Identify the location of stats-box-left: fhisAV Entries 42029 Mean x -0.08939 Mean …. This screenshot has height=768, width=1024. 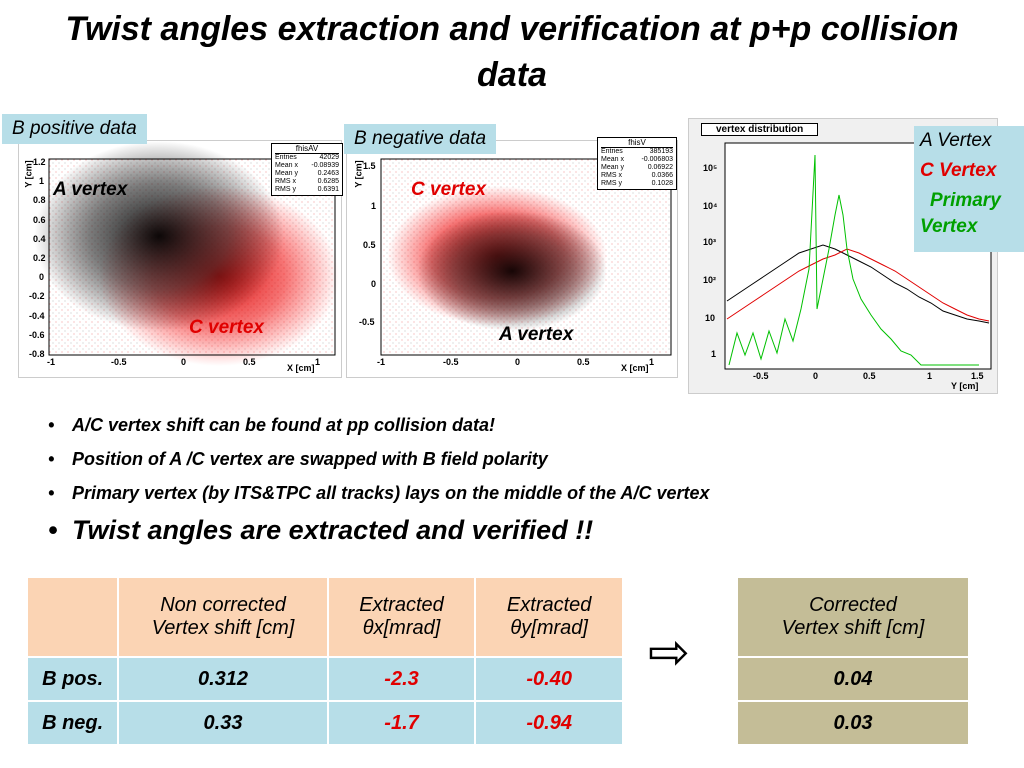
(307, 169).